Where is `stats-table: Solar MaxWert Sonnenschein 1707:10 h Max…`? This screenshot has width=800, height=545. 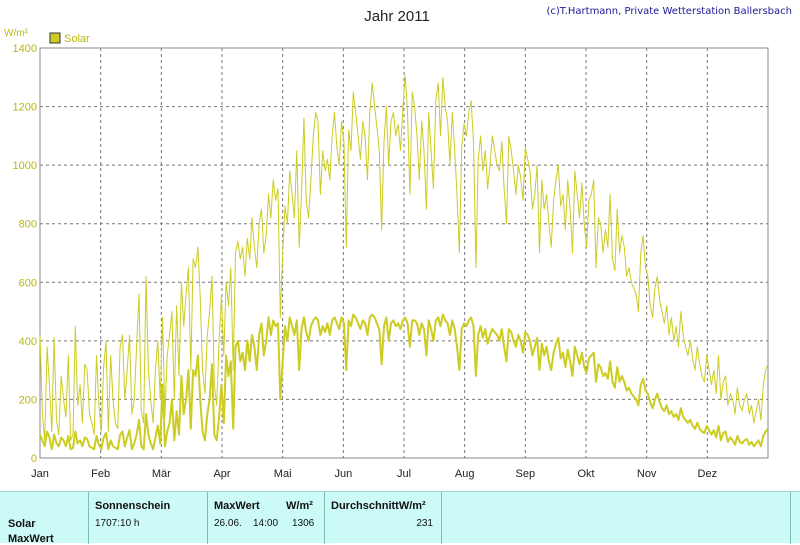 stats-table: Solar MaxWert Sonnenschein 1707:10 h Max… is located at coordinates (400, 518).